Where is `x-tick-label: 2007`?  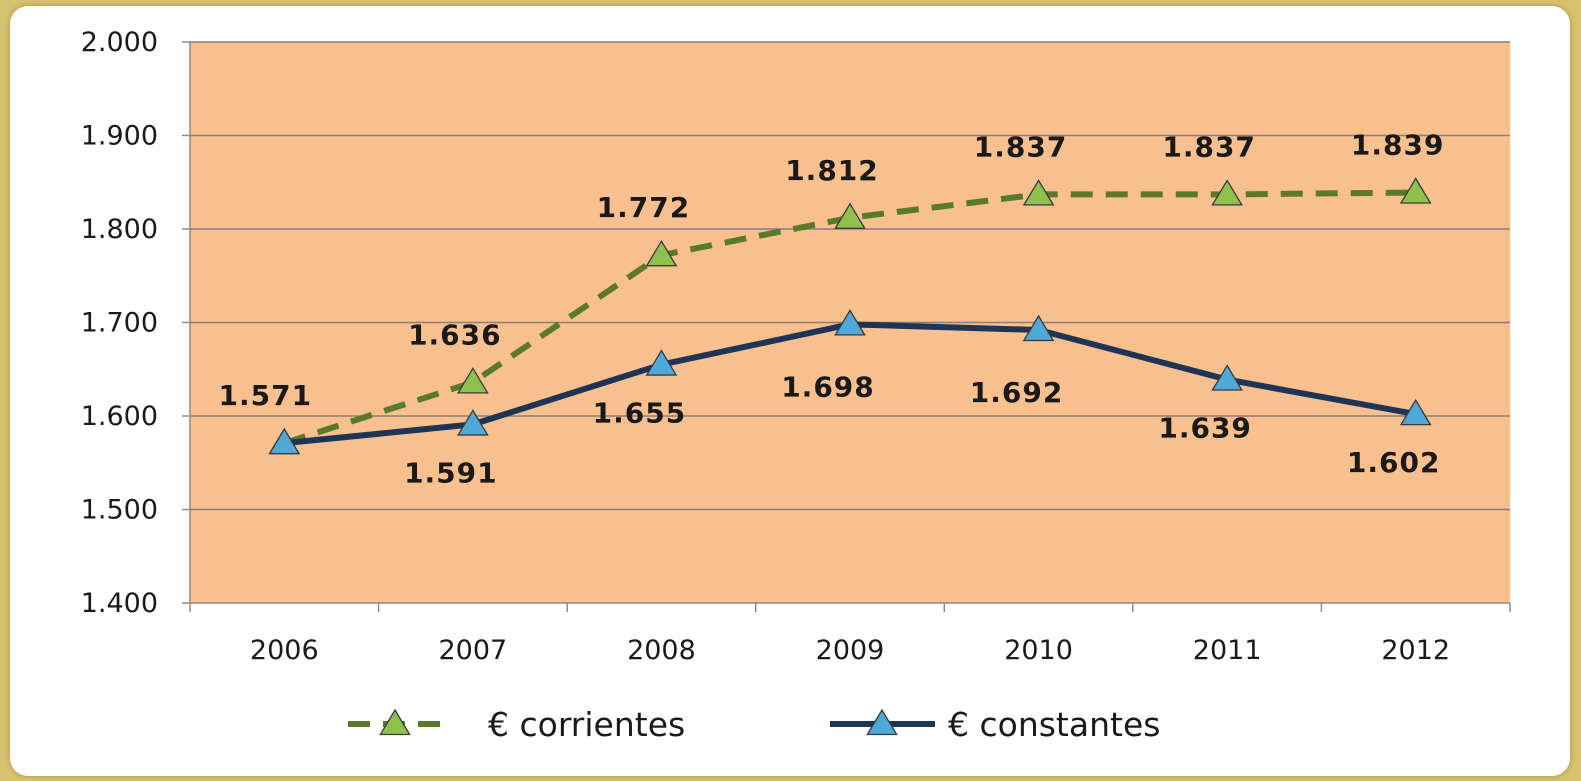
x-tick-label: 2007 is located at coordinates (472, 650).